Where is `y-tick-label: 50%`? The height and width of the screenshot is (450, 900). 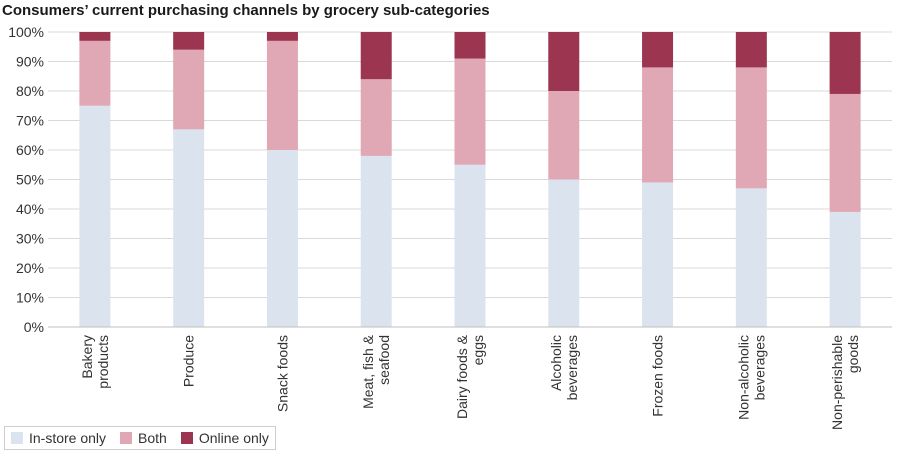 y-tick-label: 50% is located at coordinates (30, 180).